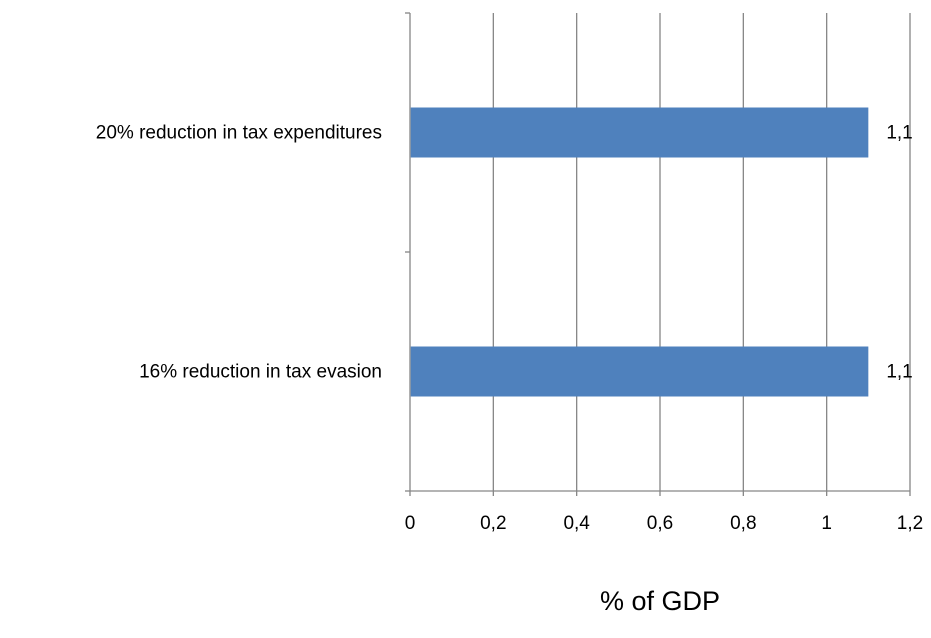 Image resolution: width=931 pixels, height=638 pixels. I want to click on x-tick-label-0: 0, so click(410, 523).